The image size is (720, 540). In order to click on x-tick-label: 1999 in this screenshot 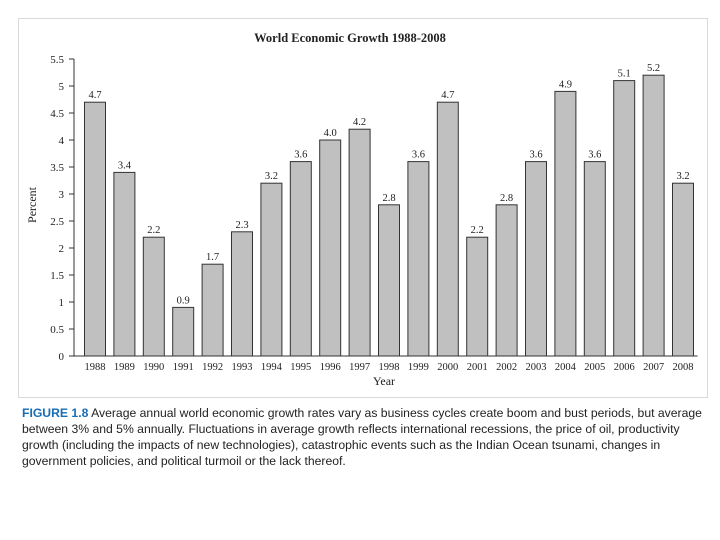, I will do `click(418, 367)`.